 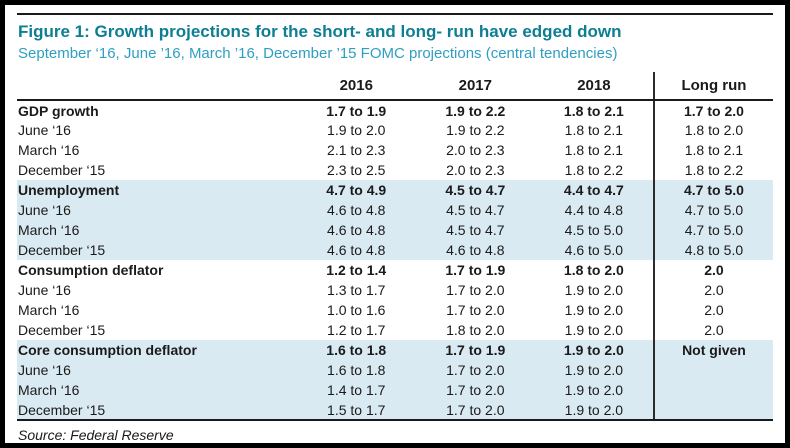 I want to click on column-header-longrun: Long run, so click(x=712, y=86).